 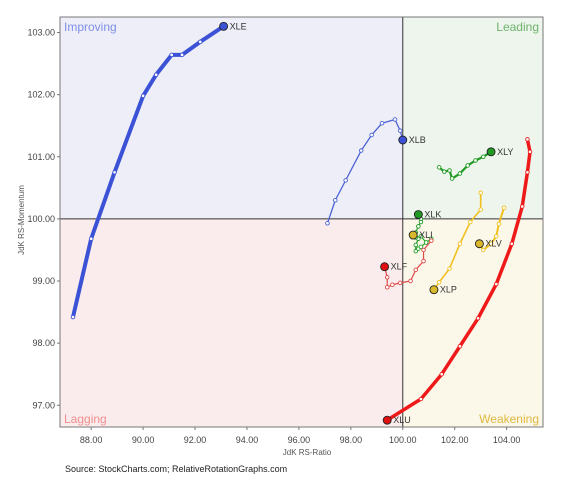 I want to click on x-tick-label: 104.00, so click(x=507, y=440).